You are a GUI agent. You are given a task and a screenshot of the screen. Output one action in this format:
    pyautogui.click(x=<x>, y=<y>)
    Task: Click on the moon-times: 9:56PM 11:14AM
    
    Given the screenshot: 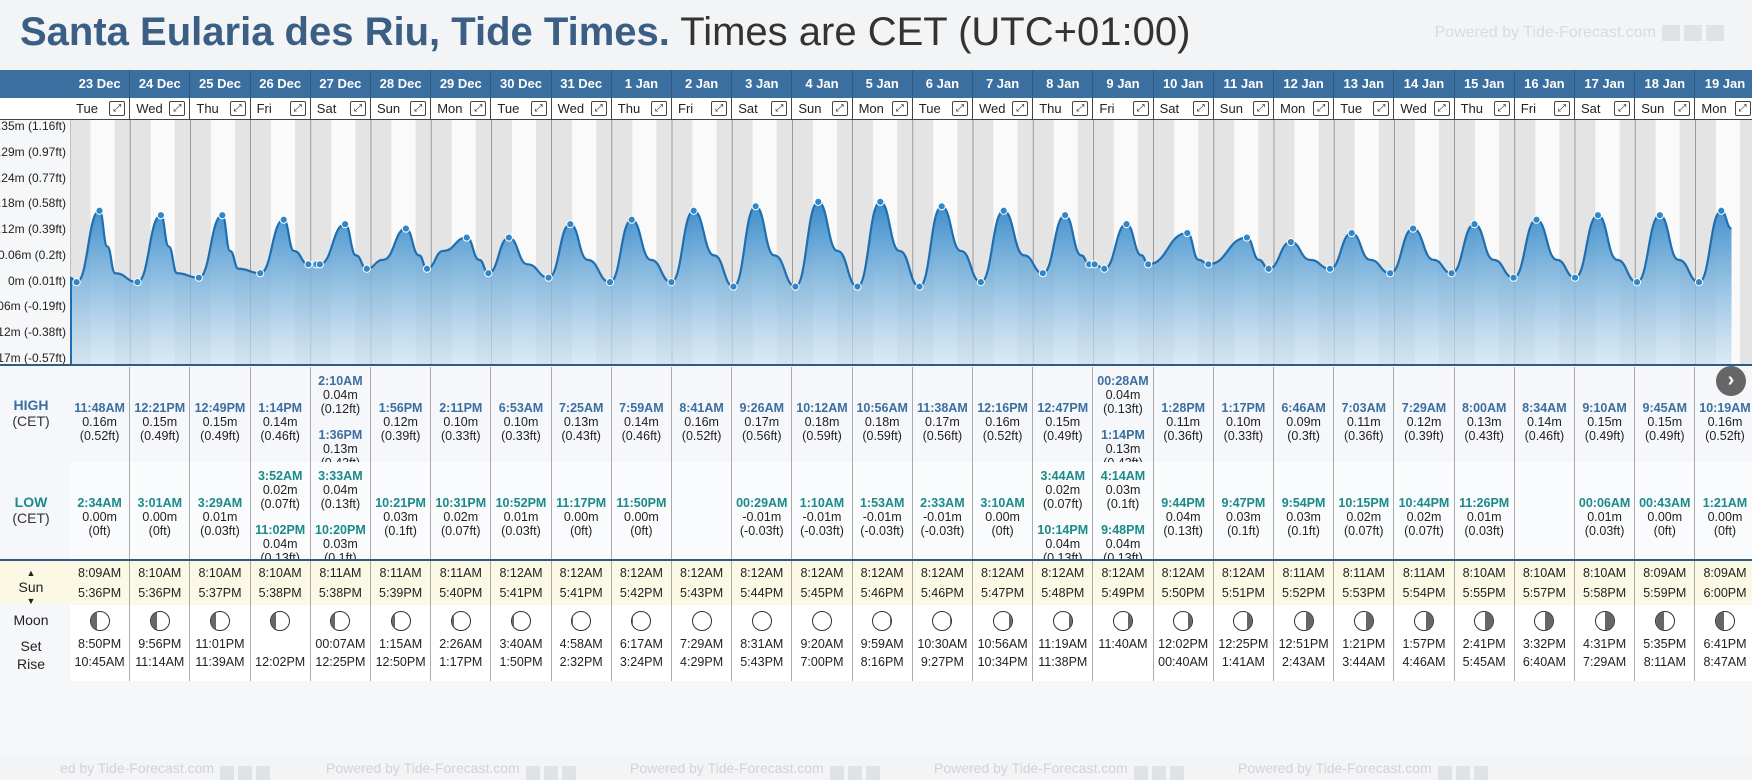 What is the action you would take?
    pyautogui.click(x=159, y=653)
    